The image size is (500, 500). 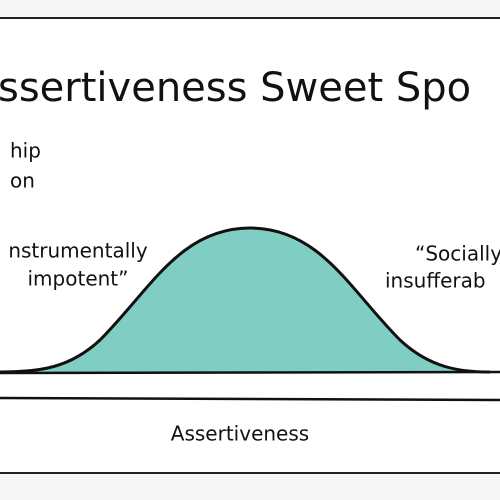 I want to click on left-label-line: hip, so click(x=25, y=151).